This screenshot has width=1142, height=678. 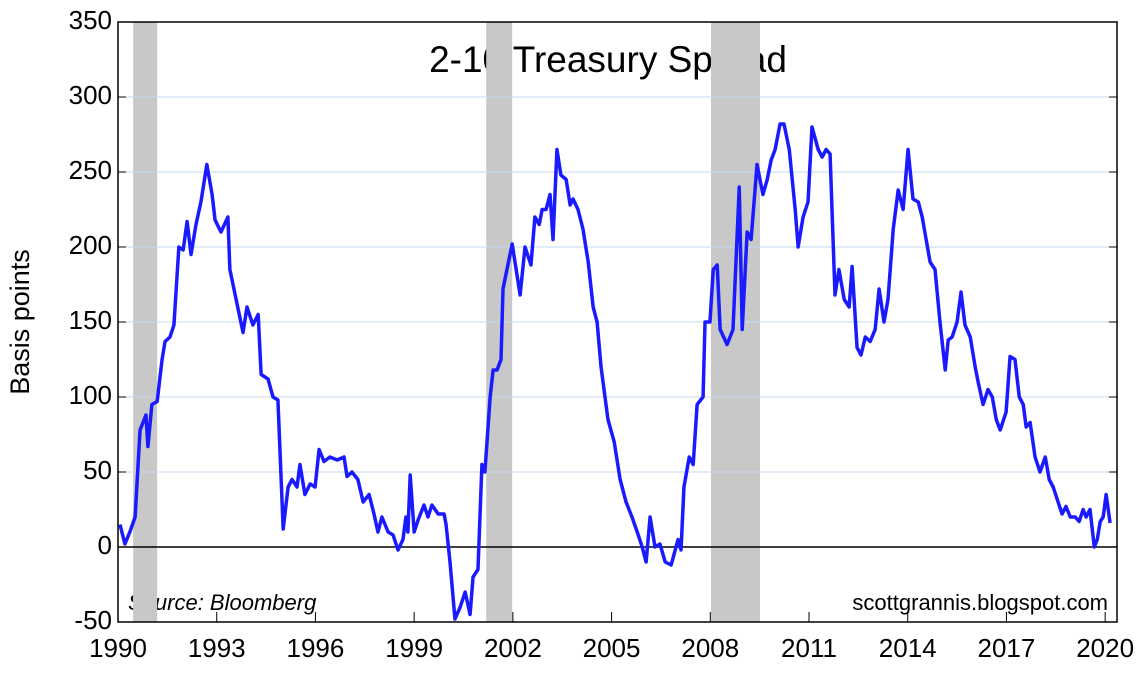 I want to click on x-tick-label: 2002, so click(x=513, y=648).